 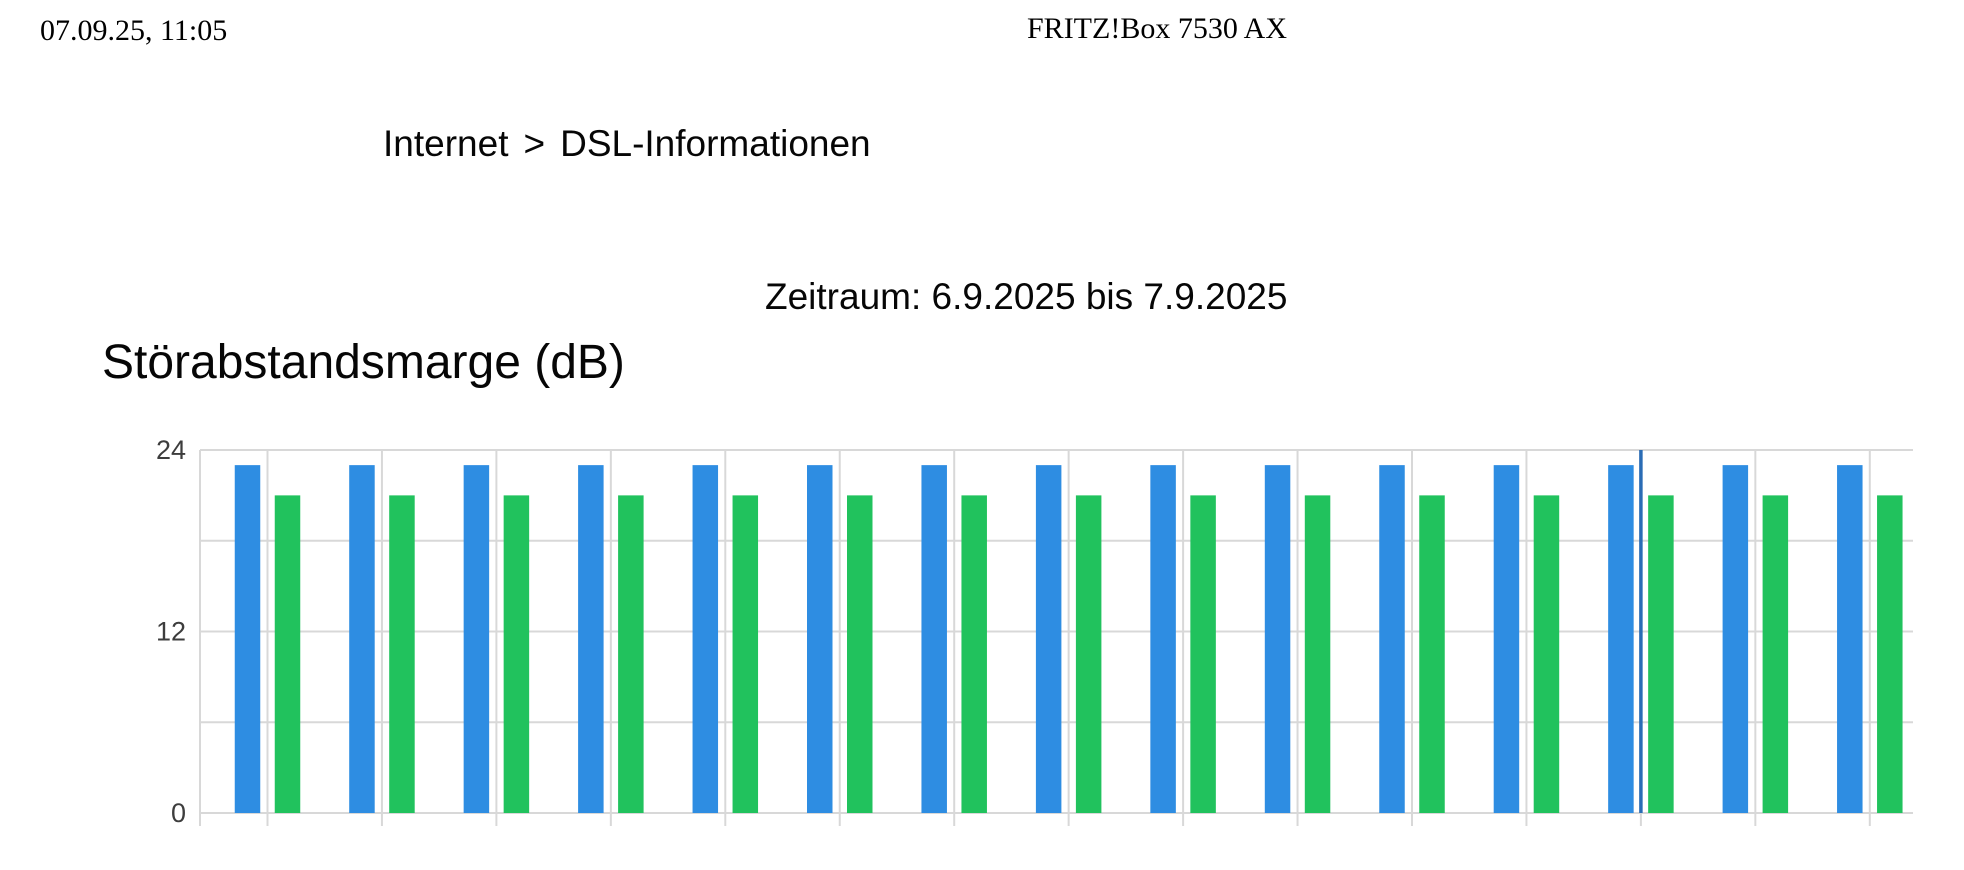 I want to click on period-label: Zeitraum: 6.9.2025 bis 7.9.2025, so click(x=1026, y=296).